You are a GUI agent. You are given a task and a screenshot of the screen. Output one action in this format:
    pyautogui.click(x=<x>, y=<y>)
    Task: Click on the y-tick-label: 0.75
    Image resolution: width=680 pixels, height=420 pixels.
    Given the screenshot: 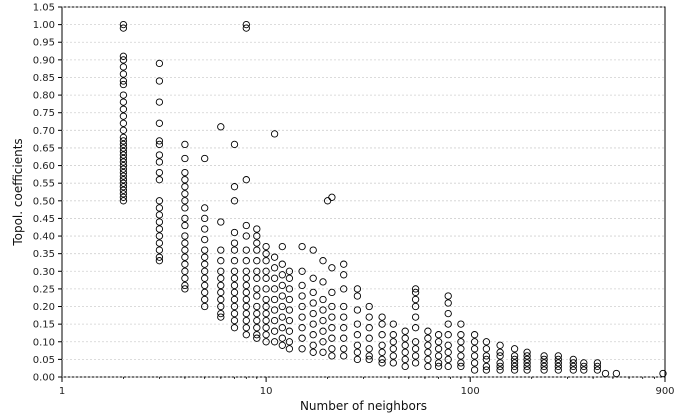 What is the action you would take?
    pyautogui.click(x=44, y=113)
    